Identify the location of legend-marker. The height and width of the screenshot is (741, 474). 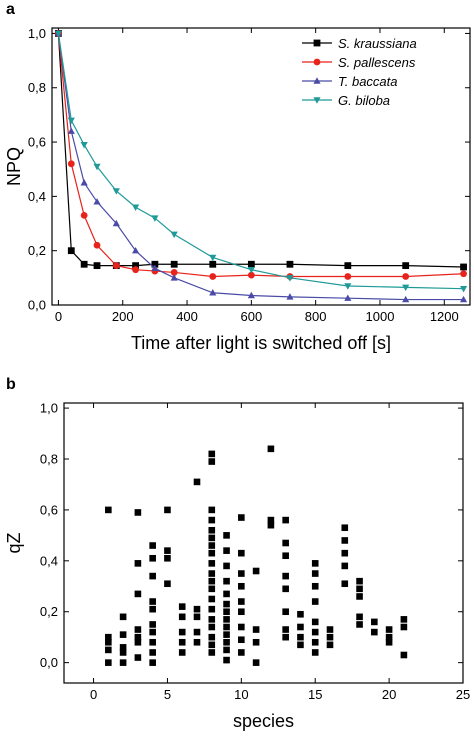
(317, 43).